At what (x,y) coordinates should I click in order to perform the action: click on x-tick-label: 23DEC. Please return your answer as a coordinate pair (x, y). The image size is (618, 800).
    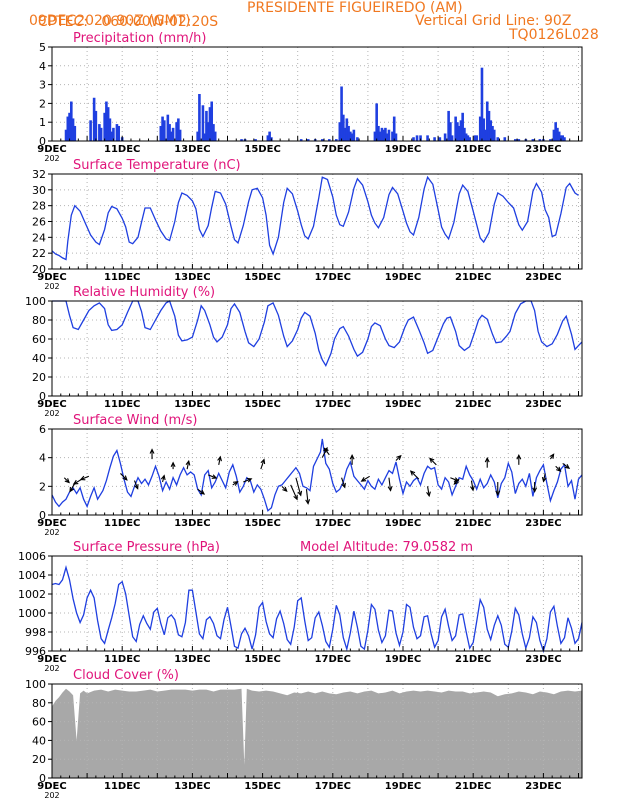
    Looking at the image, I should click on (543, 659).